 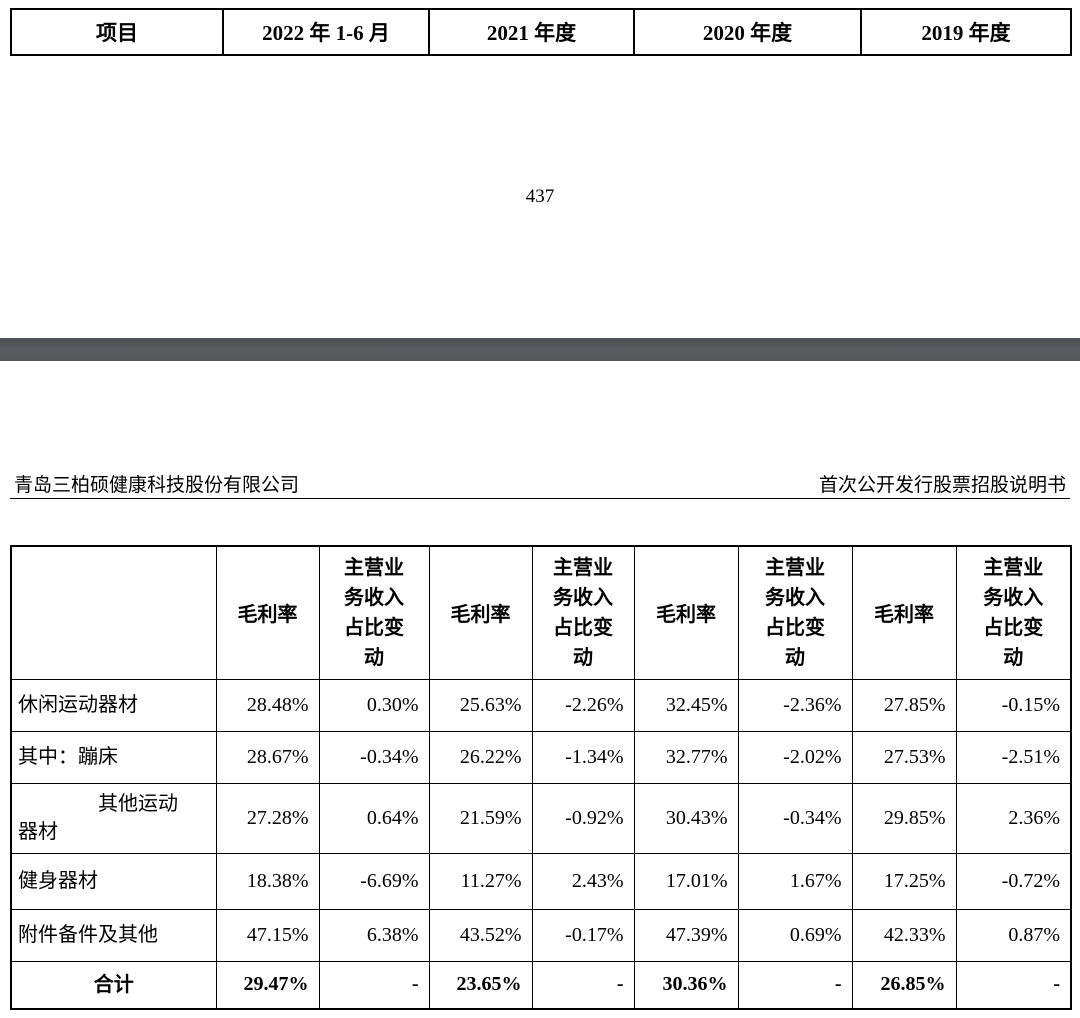 I want to click on cell-value: 25.63%, so click(x=480, y=705).